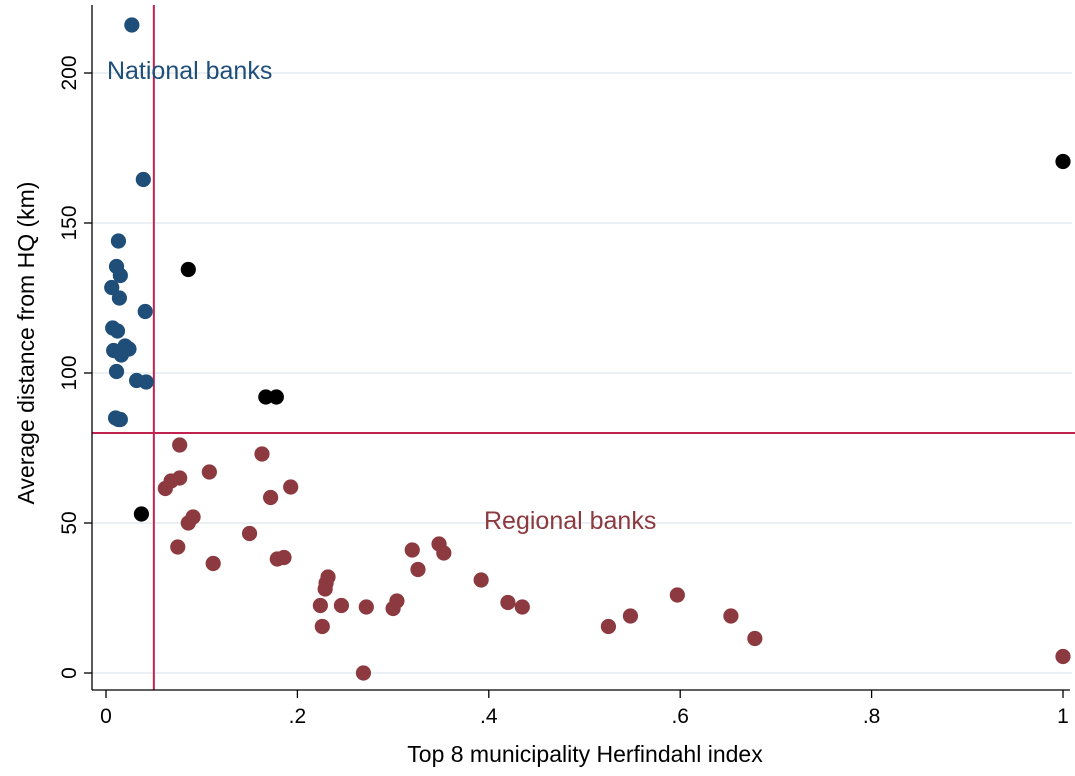  What do you see at coordinates (189, 71) in the screenshot?
I see `annotation-label: National banks` at bounding box center [189, 71].